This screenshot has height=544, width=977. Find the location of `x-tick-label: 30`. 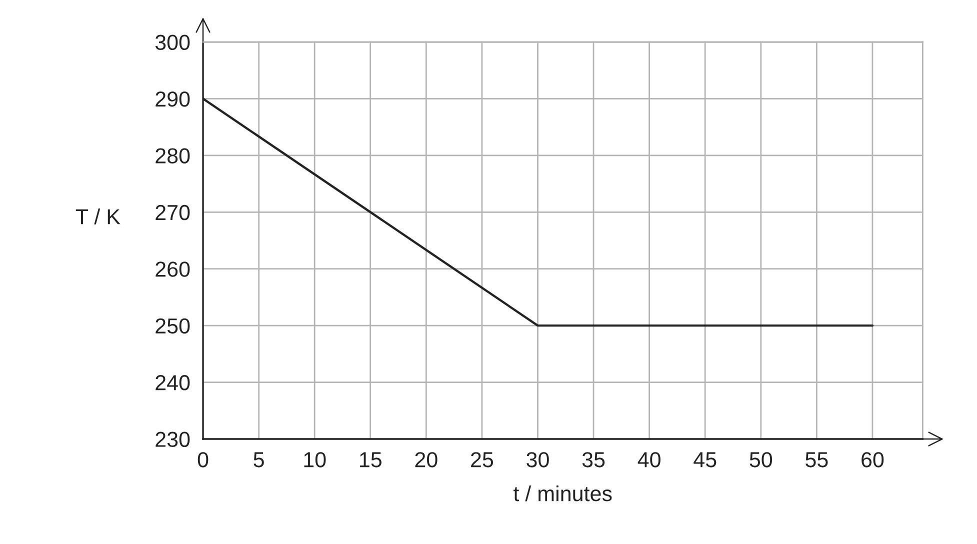

x-tick-label: 30 is located at coordinates (537, 460).